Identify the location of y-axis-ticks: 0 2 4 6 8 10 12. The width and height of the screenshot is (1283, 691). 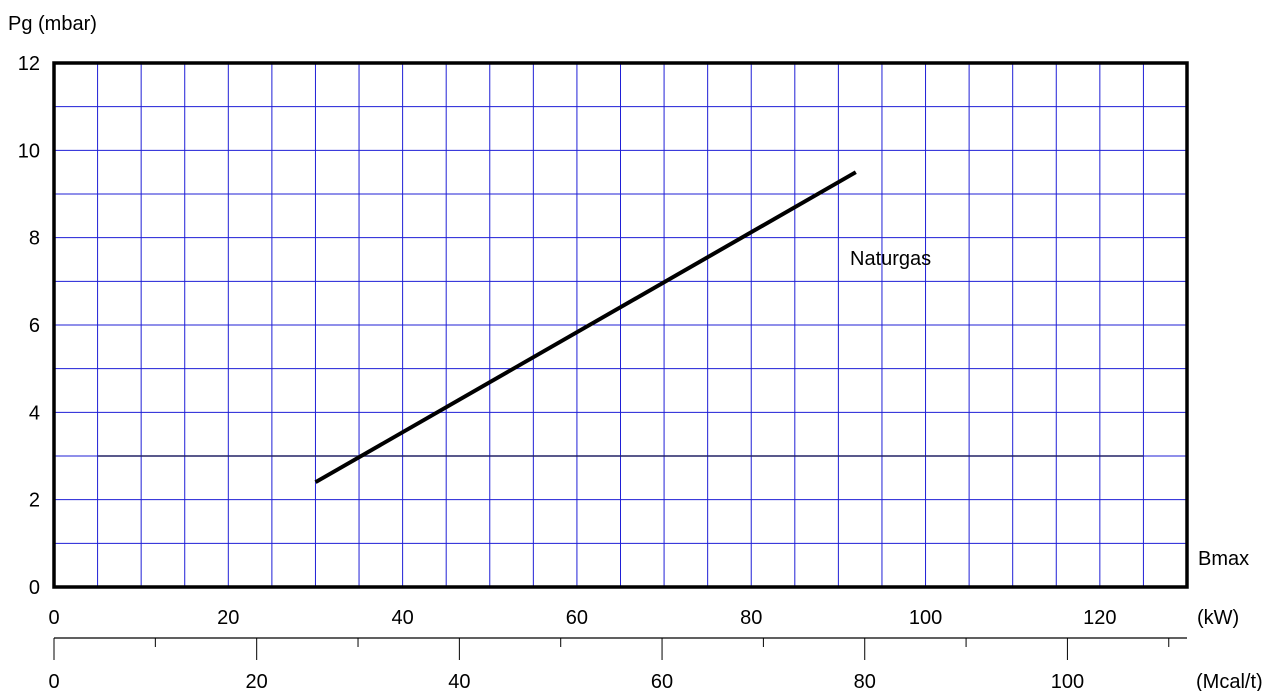
(29, 326).